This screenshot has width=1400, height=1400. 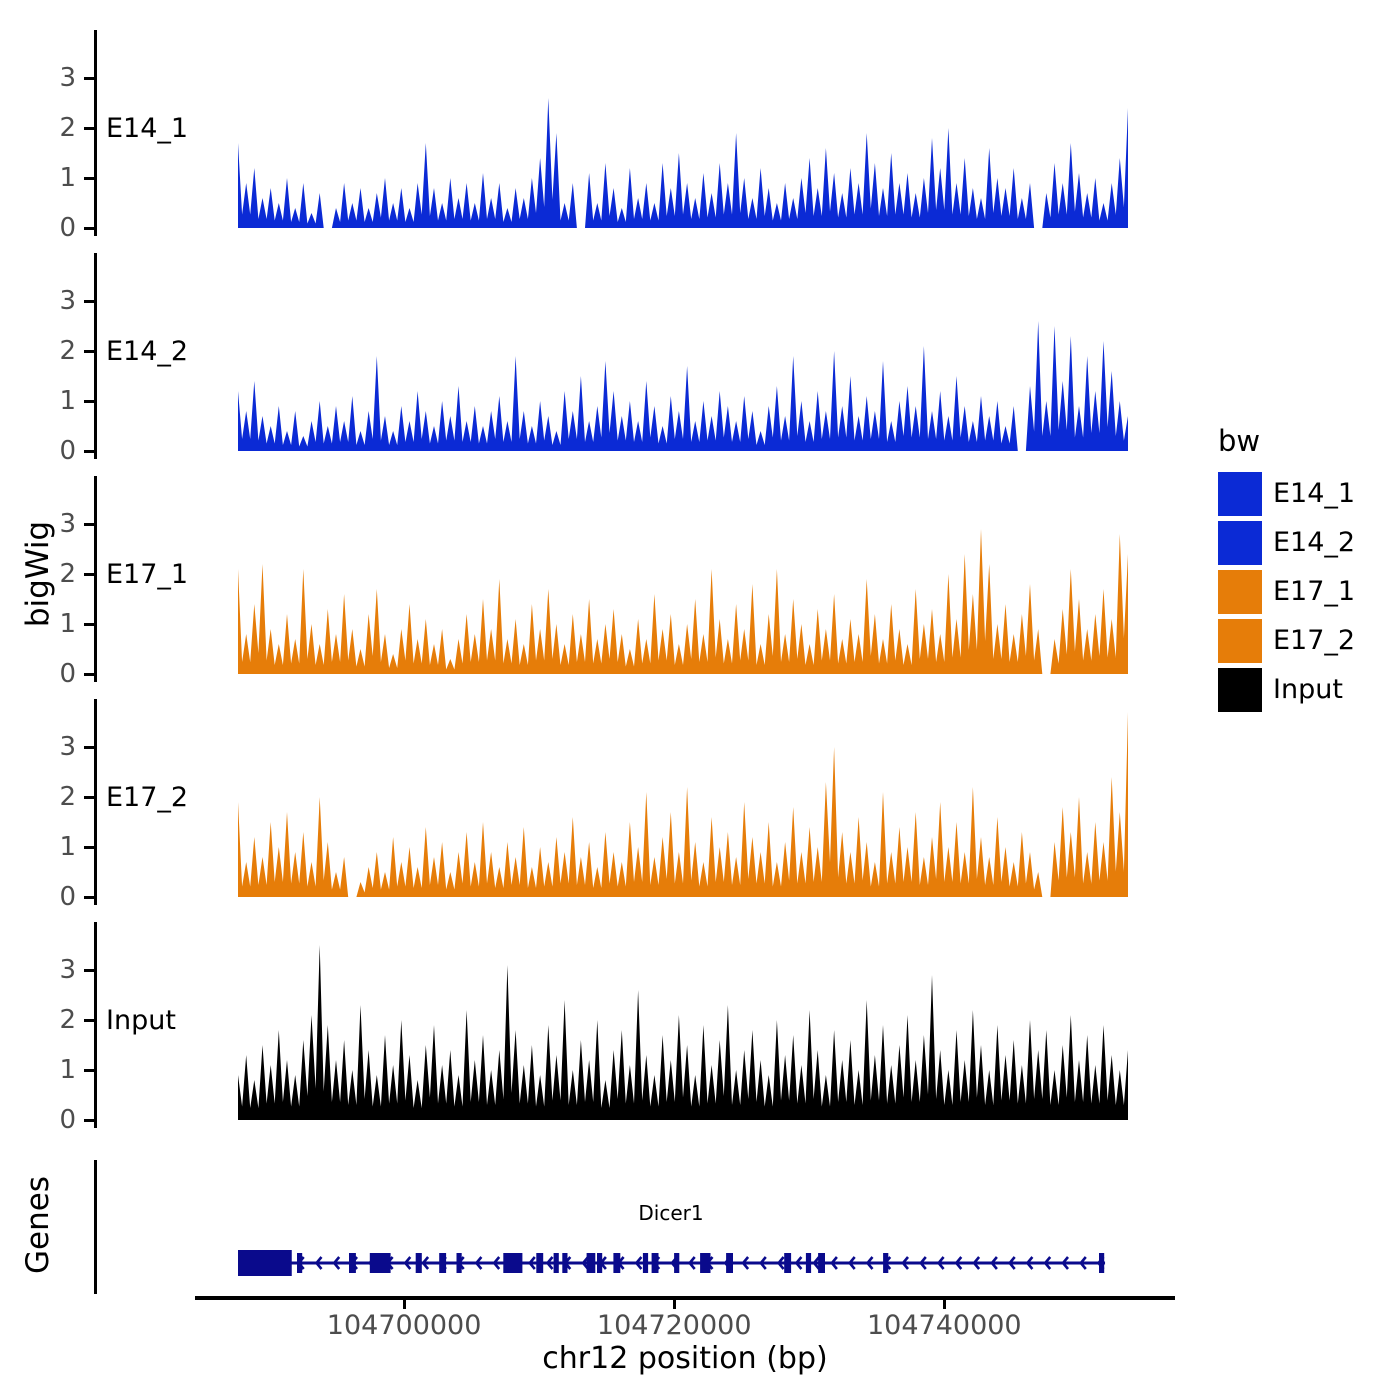 I want to click on legend-item-label: E17_1, so click(x=1314, y=591).